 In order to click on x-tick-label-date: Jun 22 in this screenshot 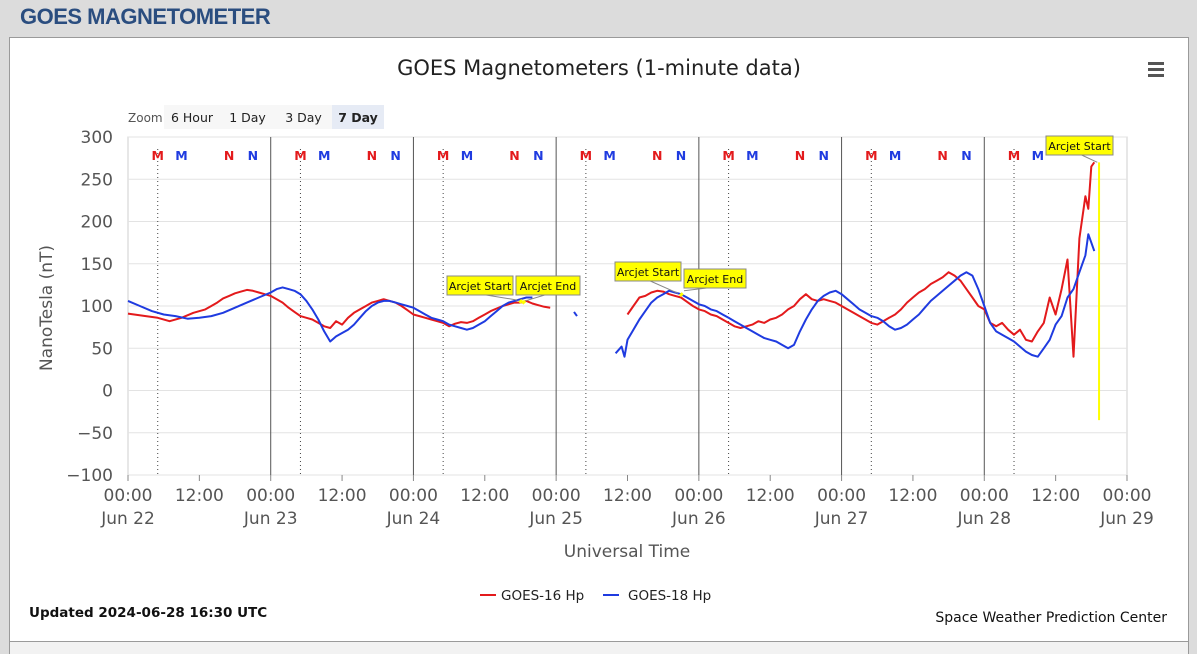, I will do `click(127, 519)`.